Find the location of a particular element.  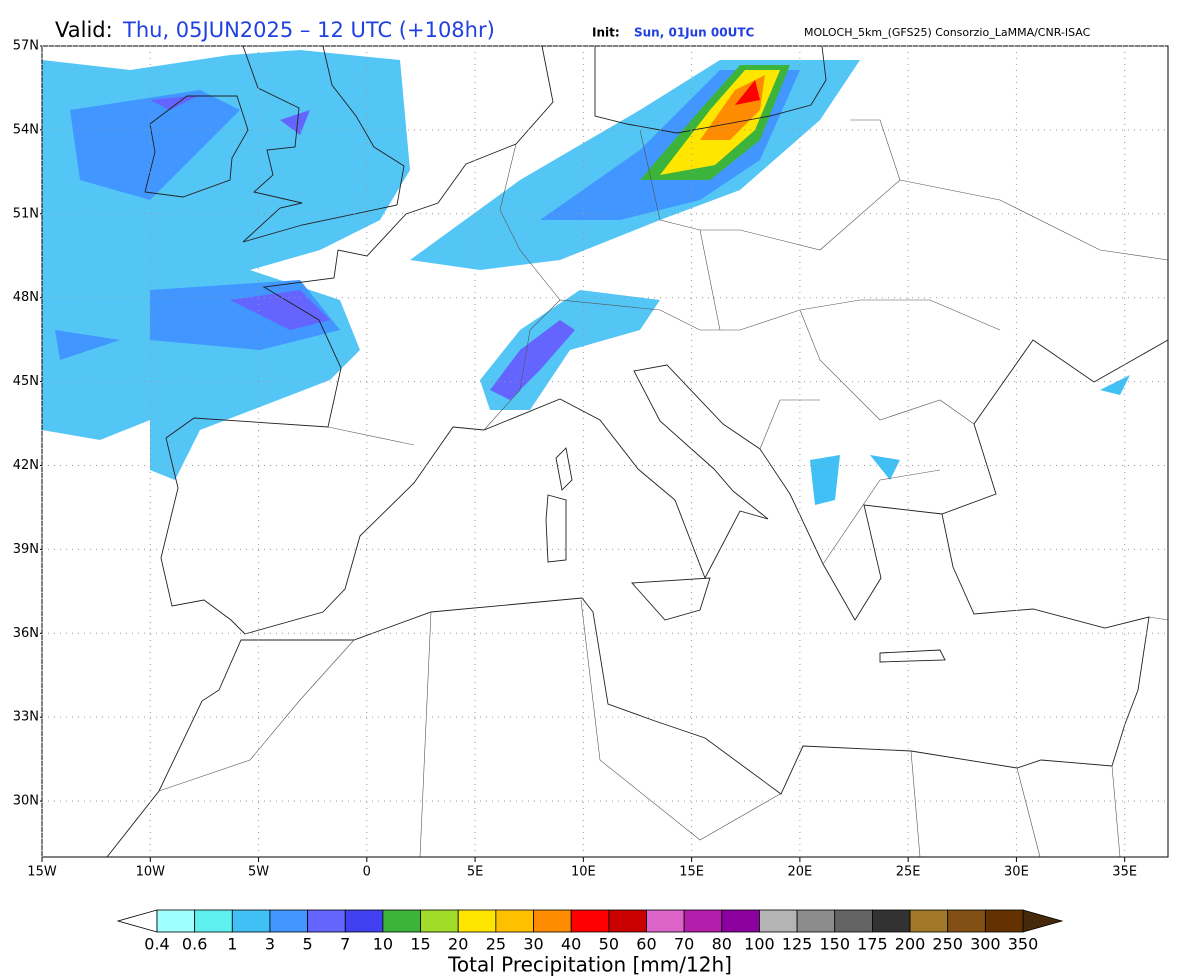

colorbar-under is located at coordinates (137, 921).